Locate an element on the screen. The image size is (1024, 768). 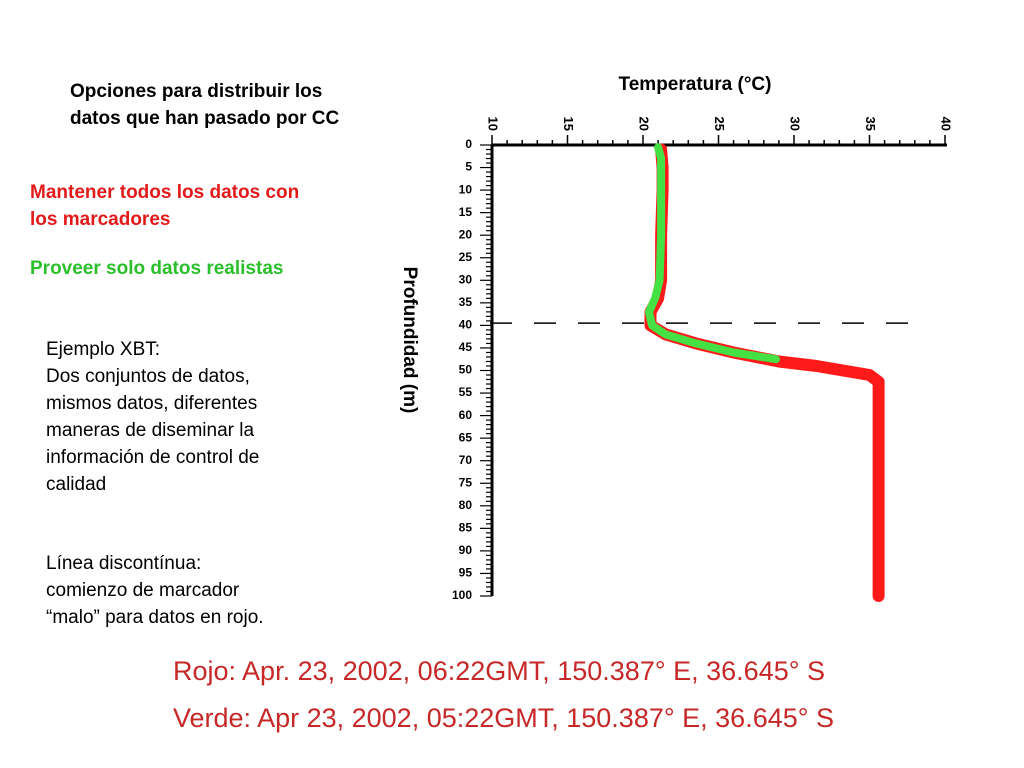
xbt-line-6: calidad is located at coordinates (76, 484).